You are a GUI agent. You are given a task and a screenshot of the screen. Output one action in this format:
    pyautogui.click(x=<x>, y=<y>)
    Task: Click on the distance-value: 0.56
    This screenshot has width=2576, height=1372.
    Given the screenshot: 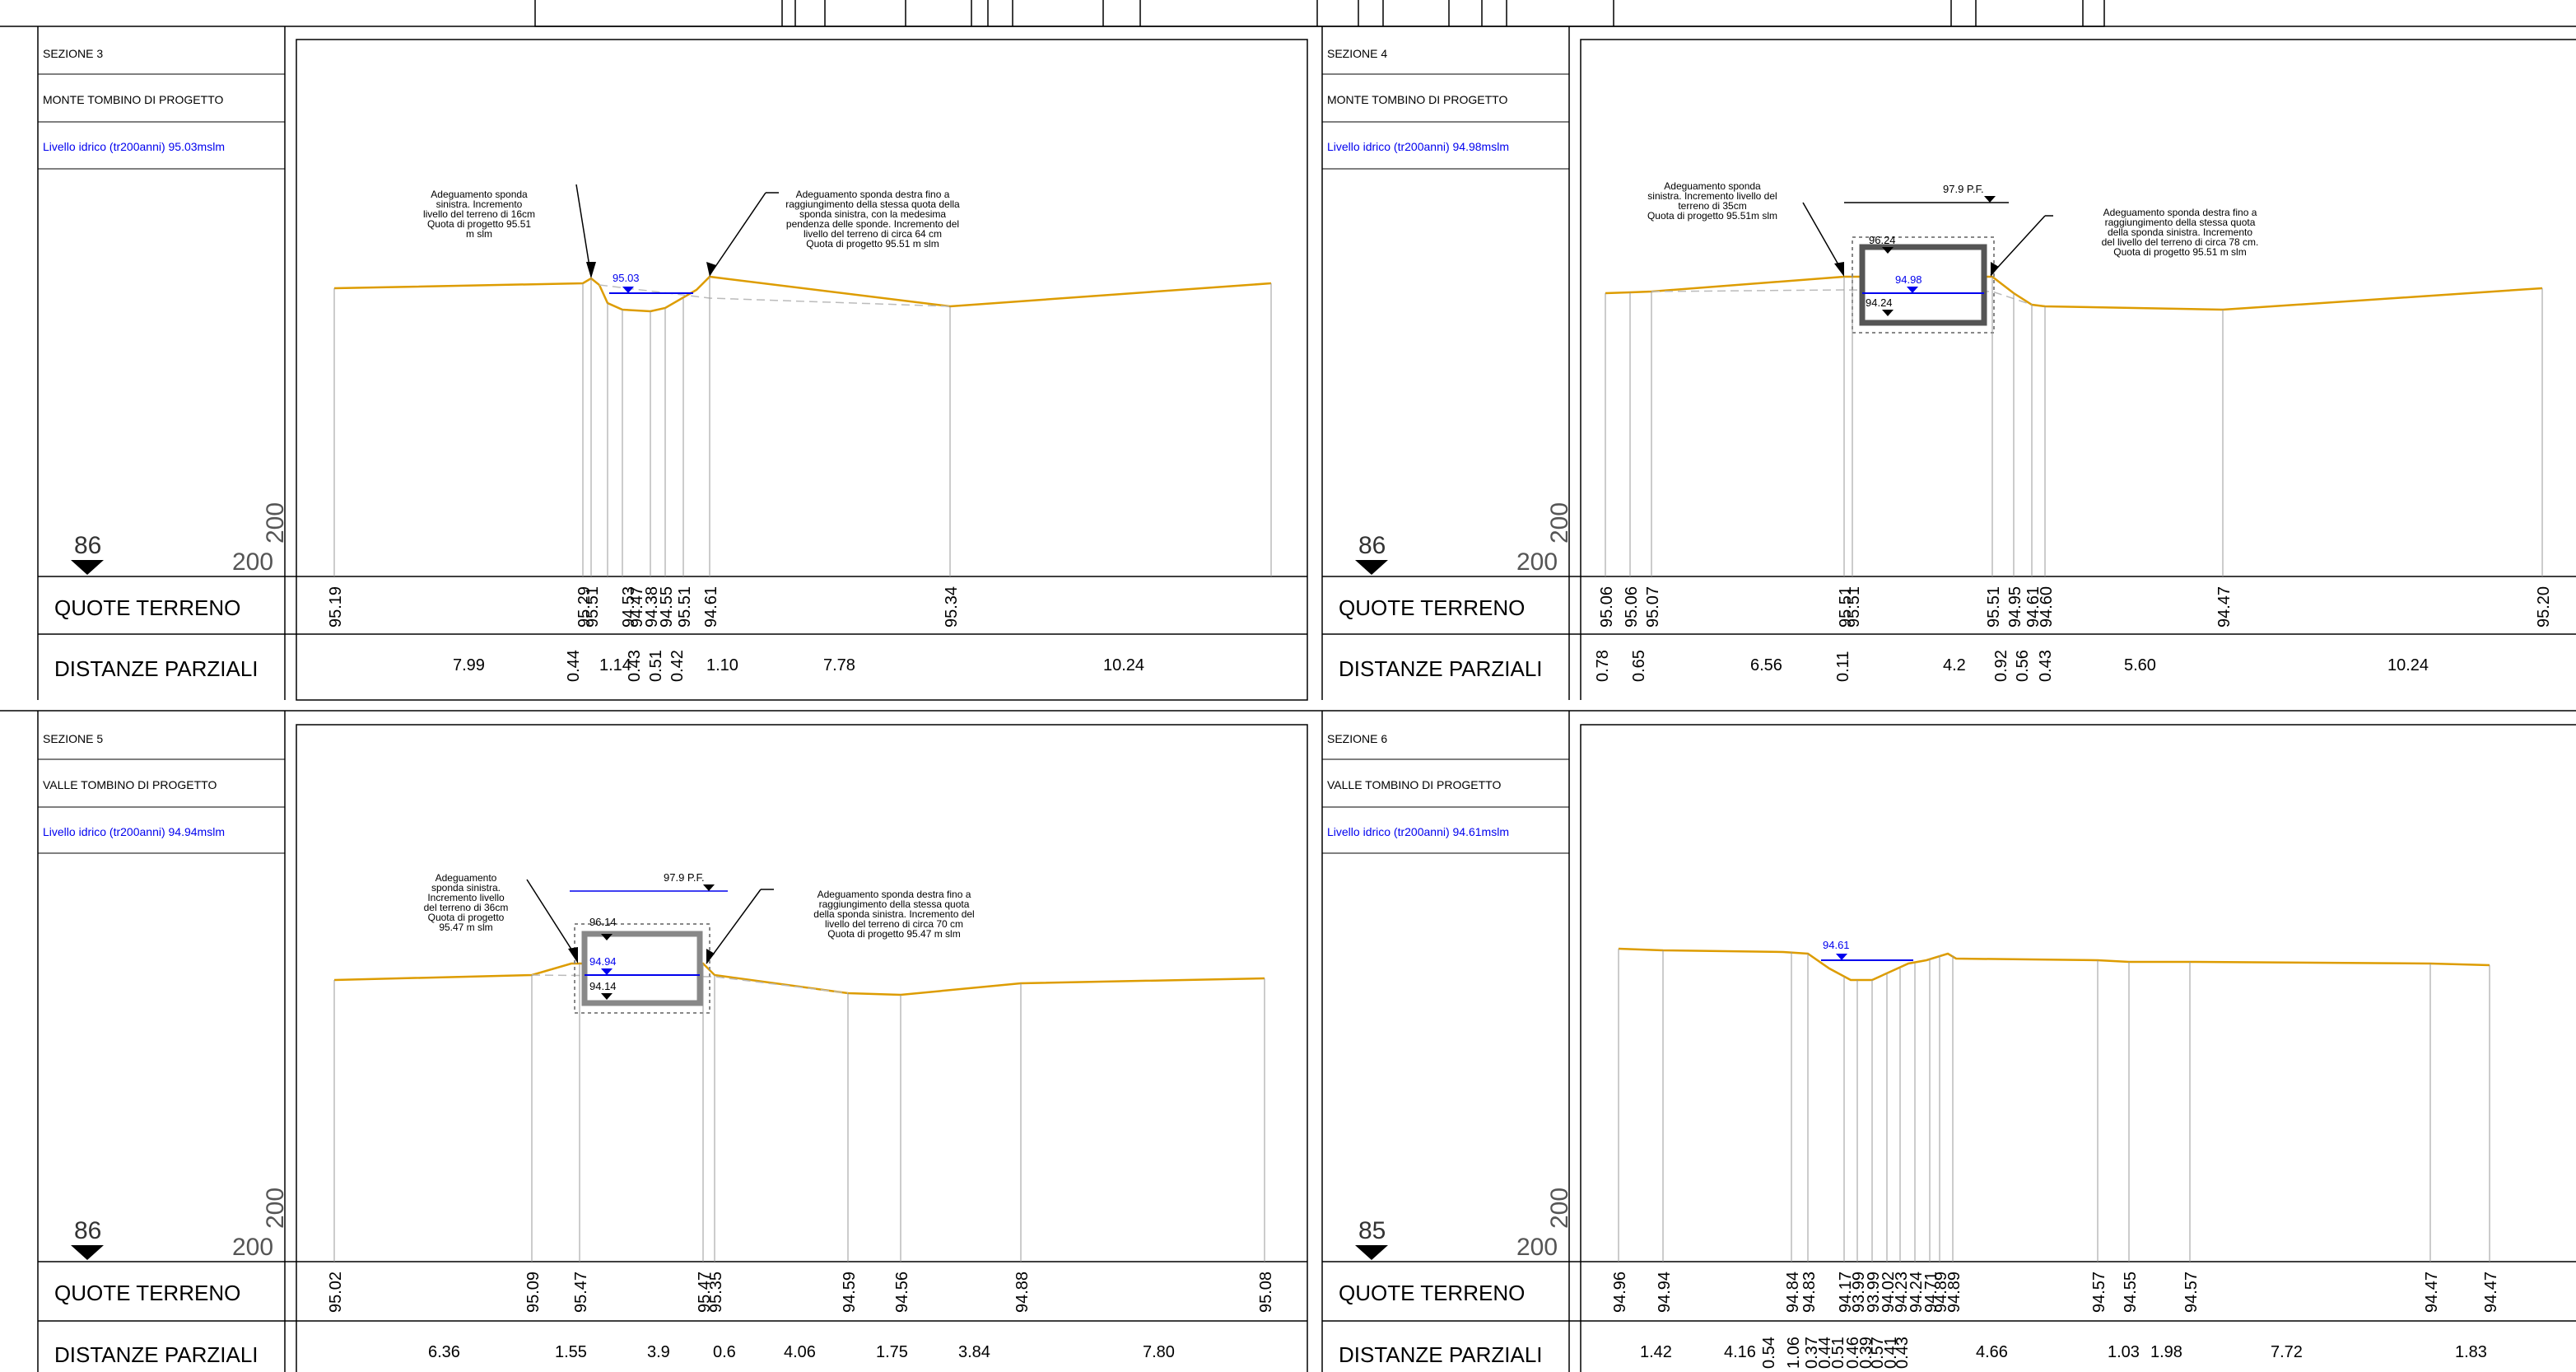 What is the action you would take?
    pyautogui.click(x=2023, y=666)
    